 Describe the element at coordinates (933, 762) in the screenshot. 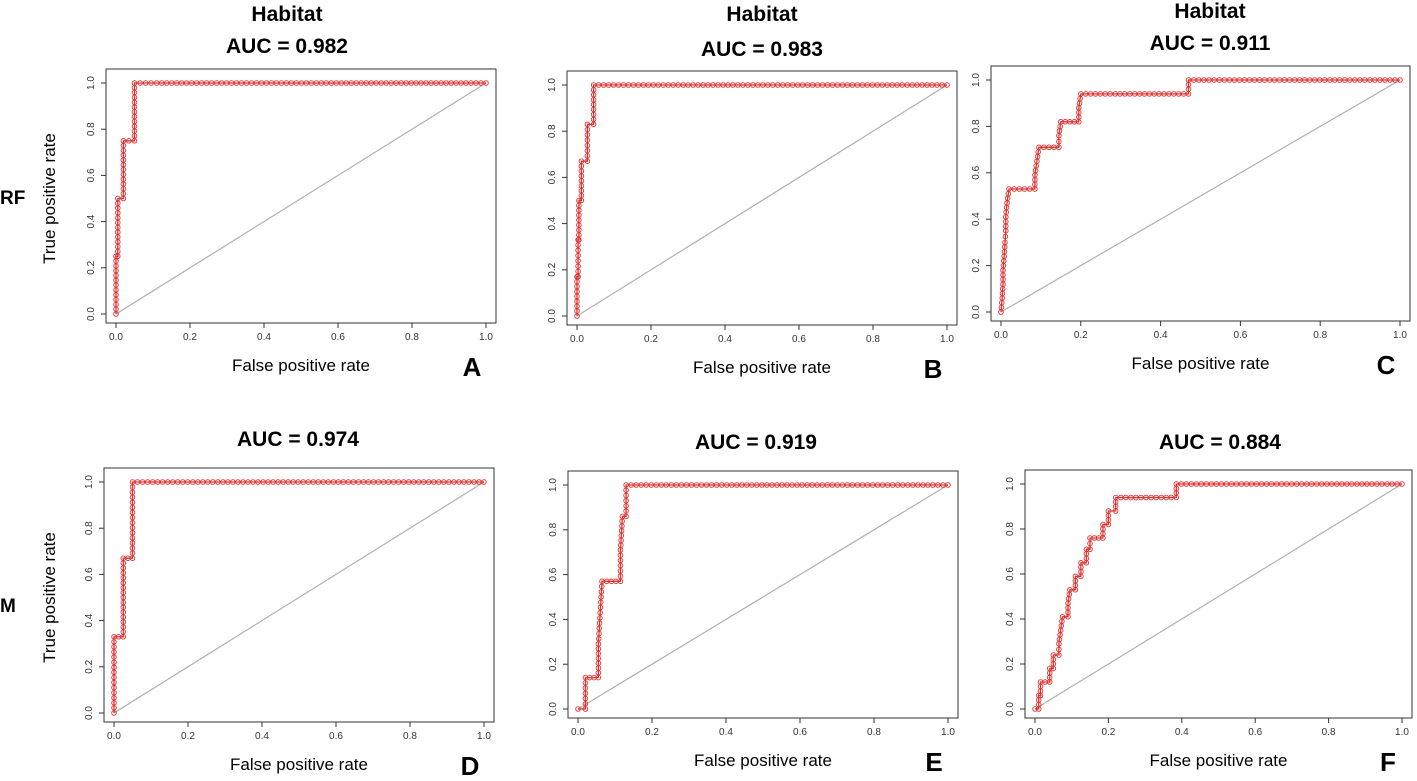

I see `panel-label-e: E` at that location.